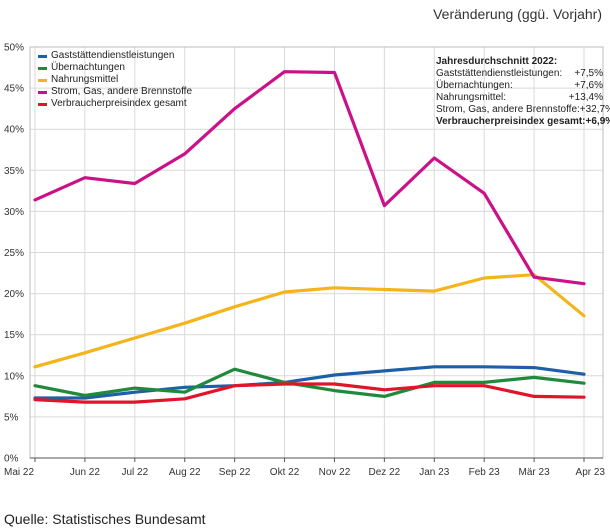  What do you see at coordinates (434, 472) in the screenshot?
I see `x-tick-label: Jan 23` at bounding box center [434, 472].